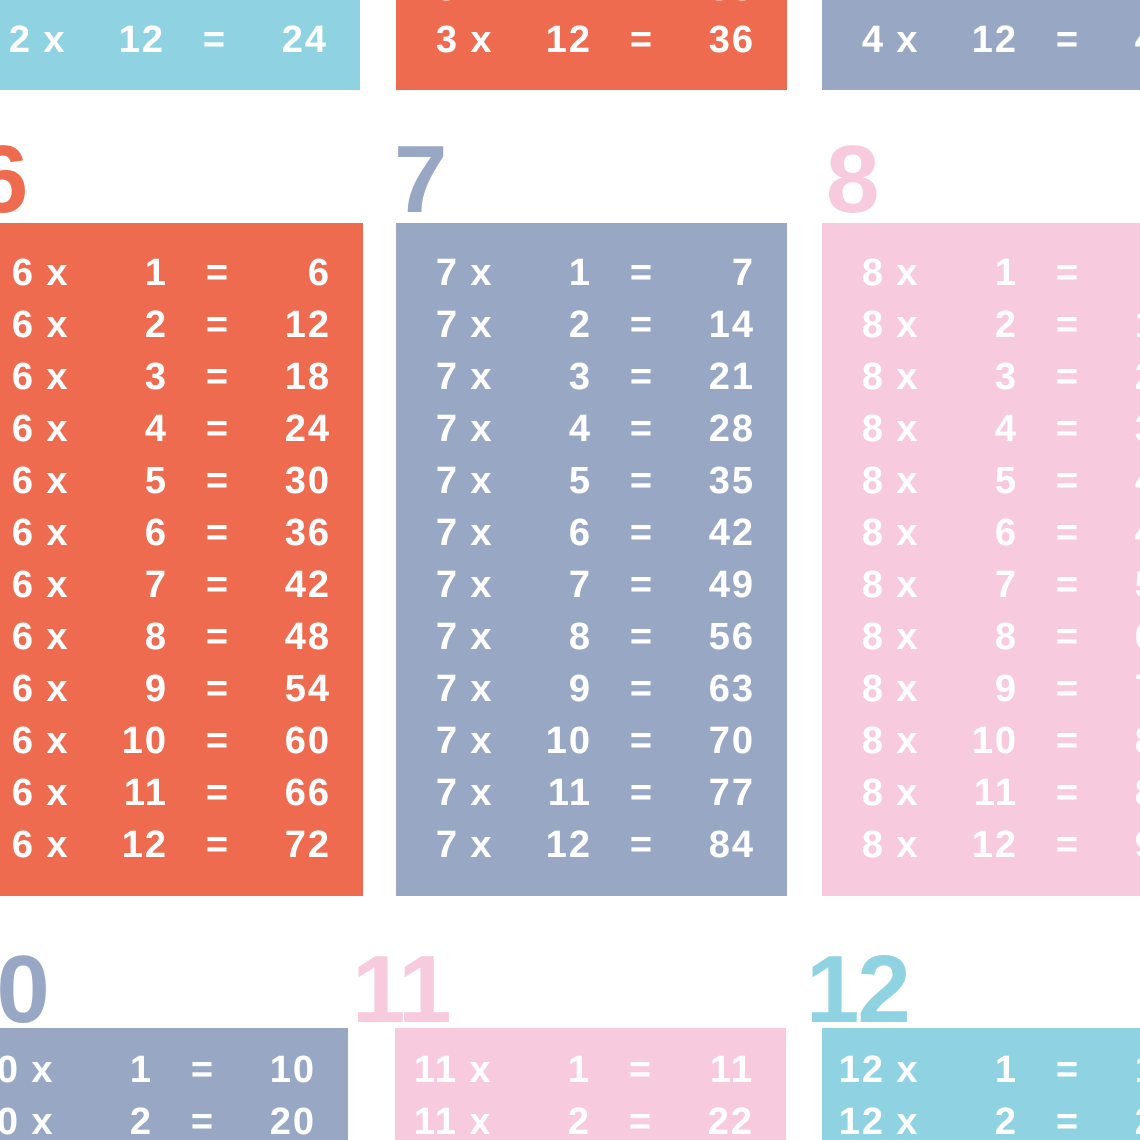 This screenshot has width=1140, height=1140. What do you see at coordinates (731, 481) in the screenshot?
I see `product: 35` at bounding box center [731, 481].